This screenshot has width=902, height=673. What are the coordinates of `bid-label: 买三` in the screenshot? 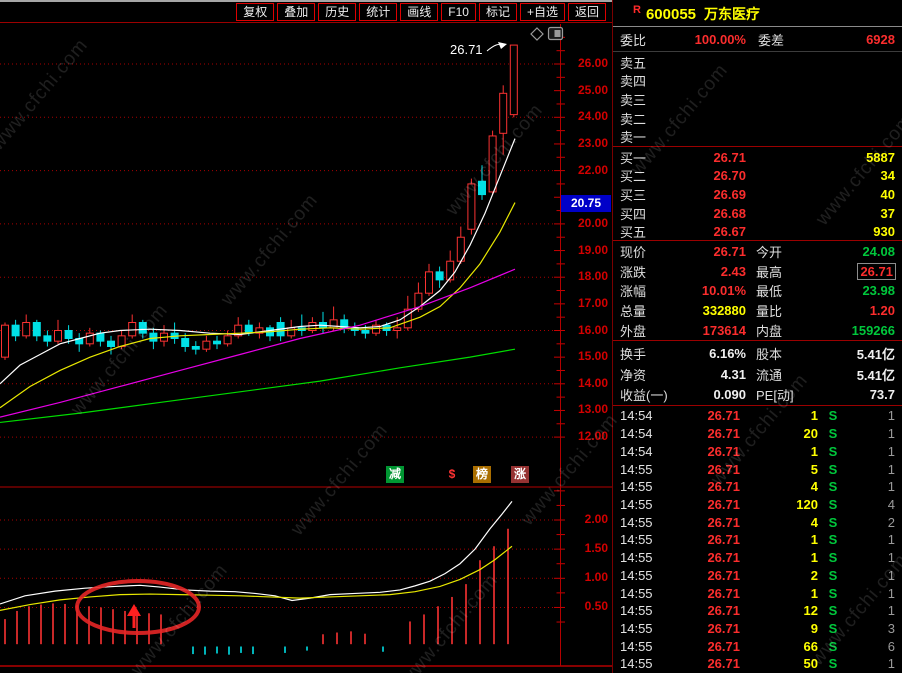 It's located at (633, 195).